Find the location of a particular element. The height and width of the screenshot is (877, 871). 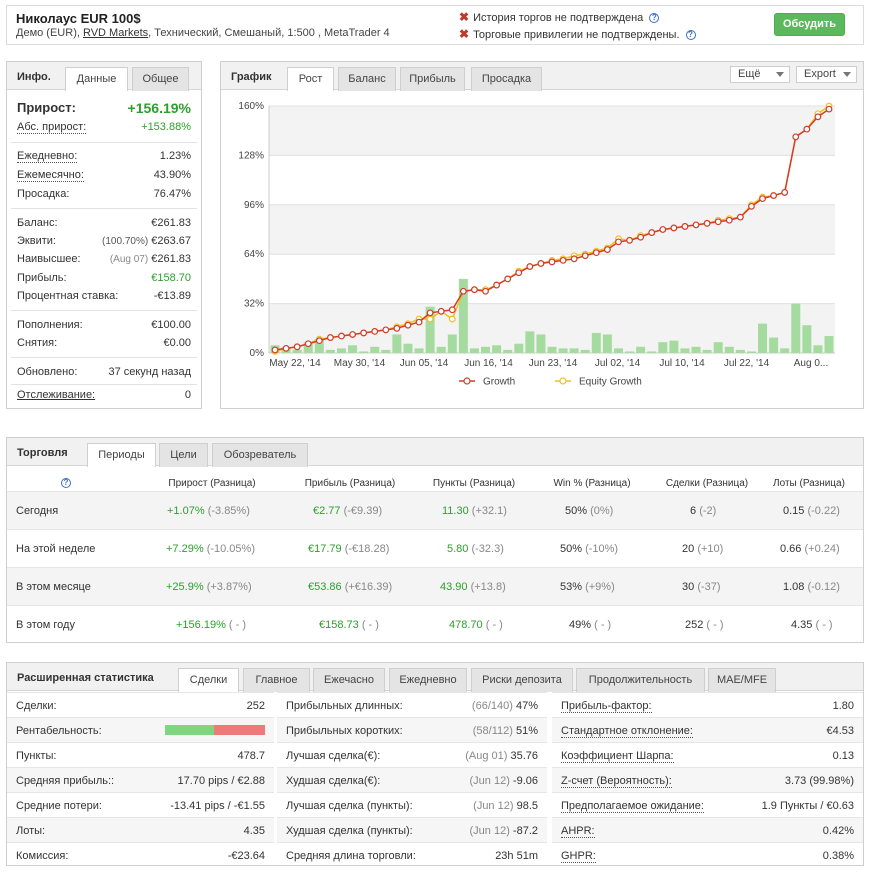

stat-row: Средние потери: -13.41 pips / -€1.55 is located at coordinates (140, 804).